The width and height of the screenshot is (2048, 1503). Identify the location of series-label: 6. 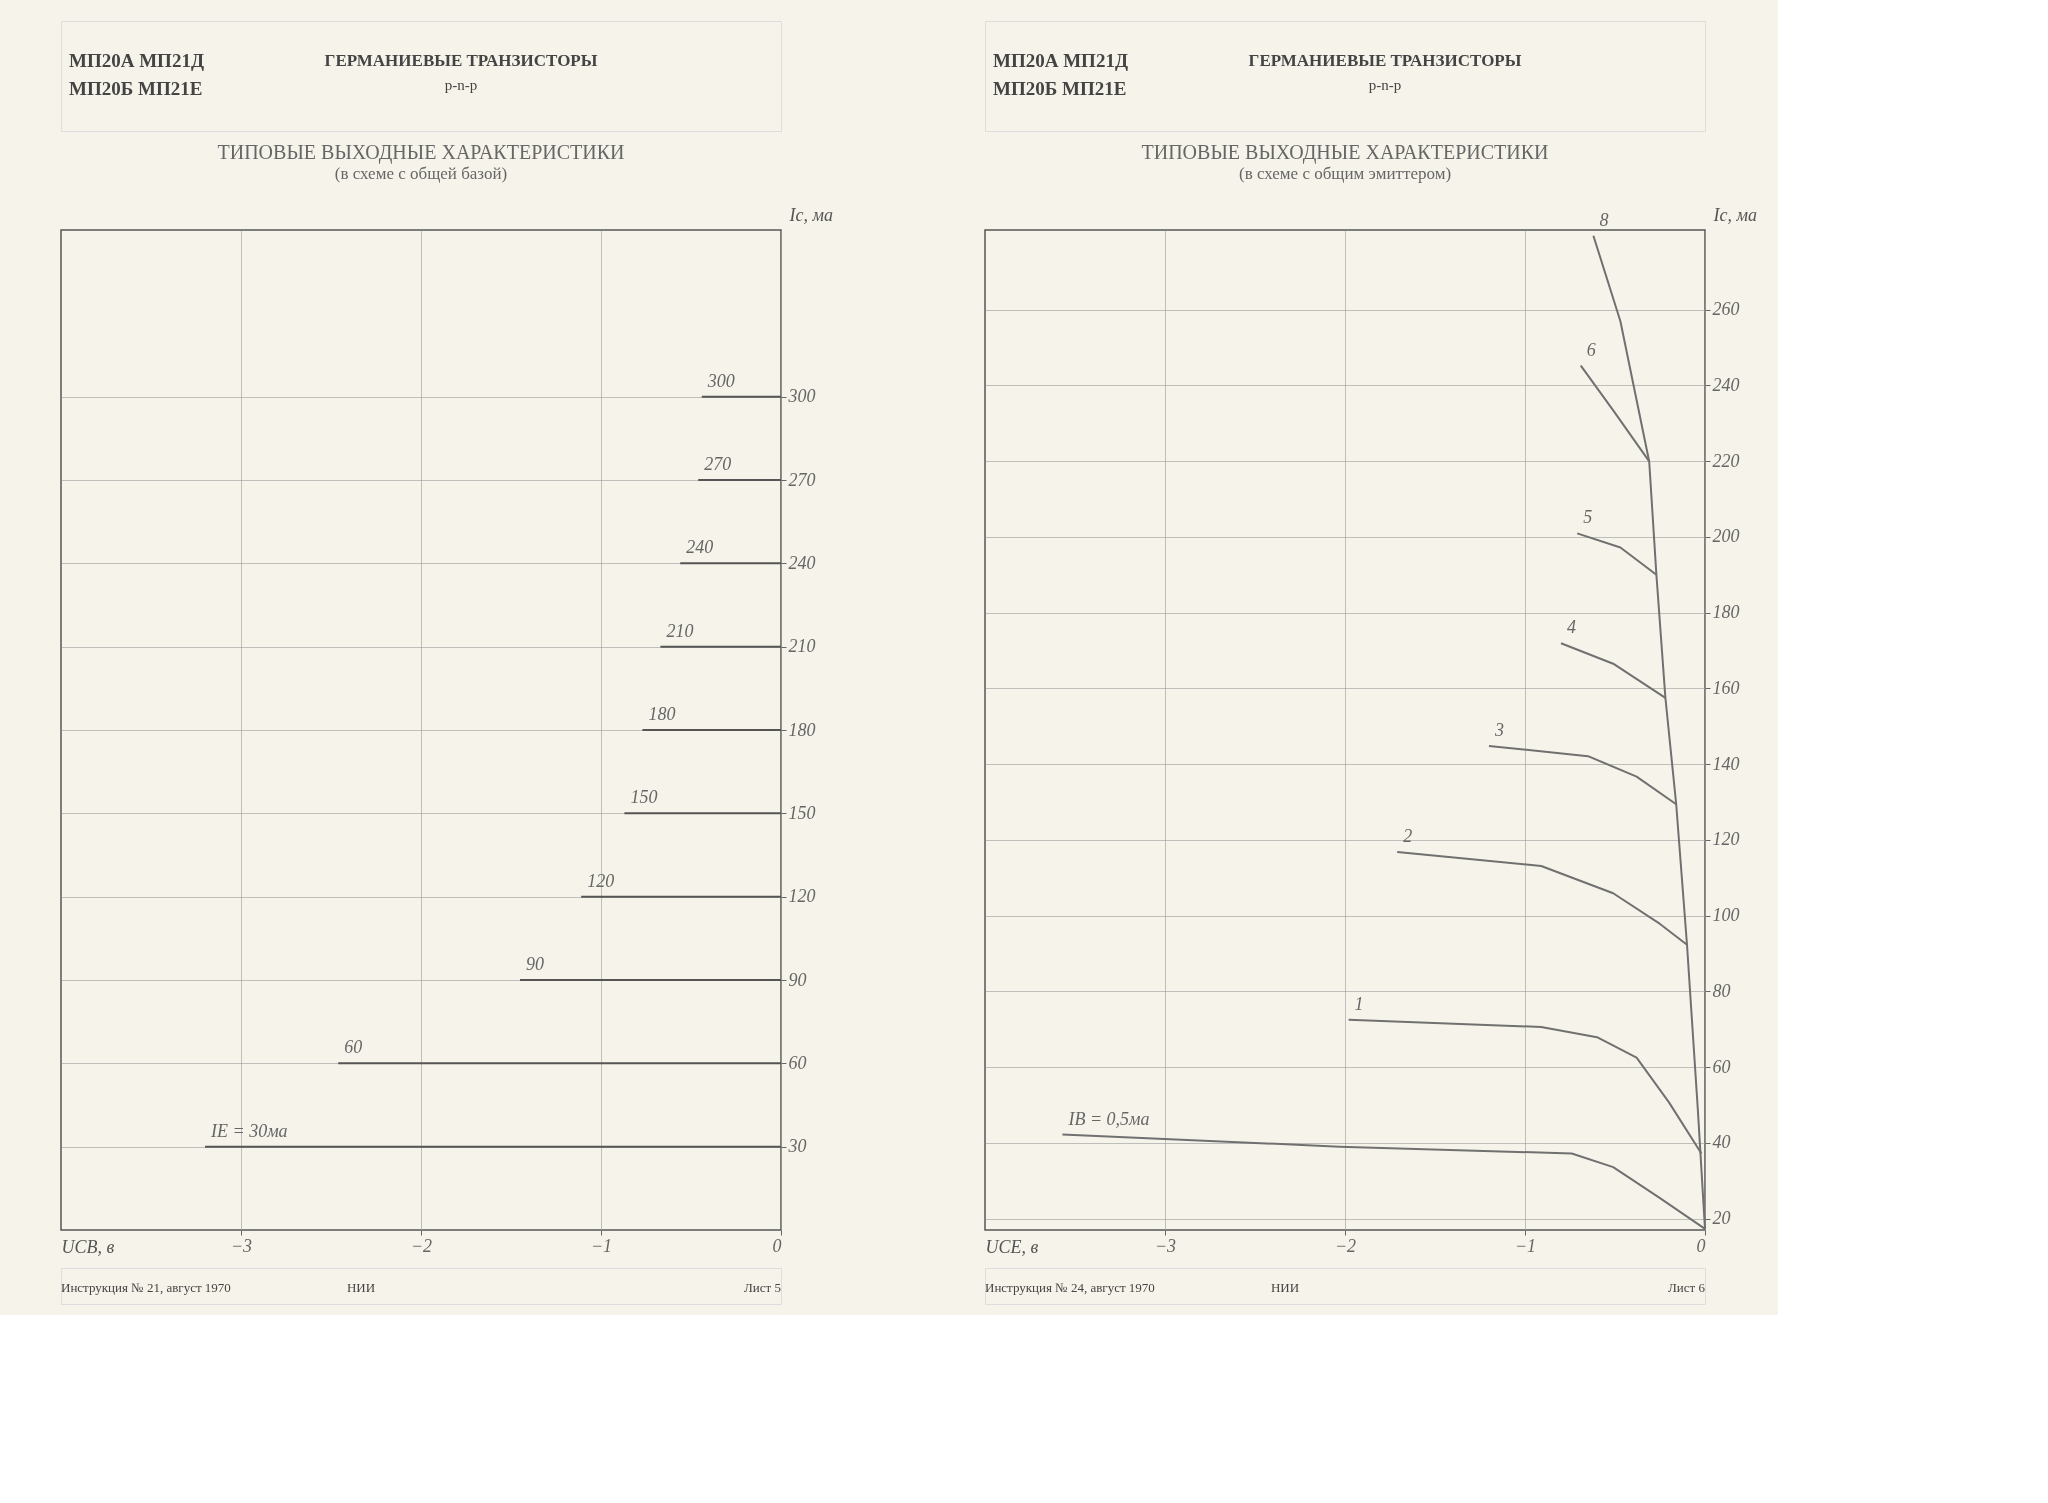
(1591, 349).